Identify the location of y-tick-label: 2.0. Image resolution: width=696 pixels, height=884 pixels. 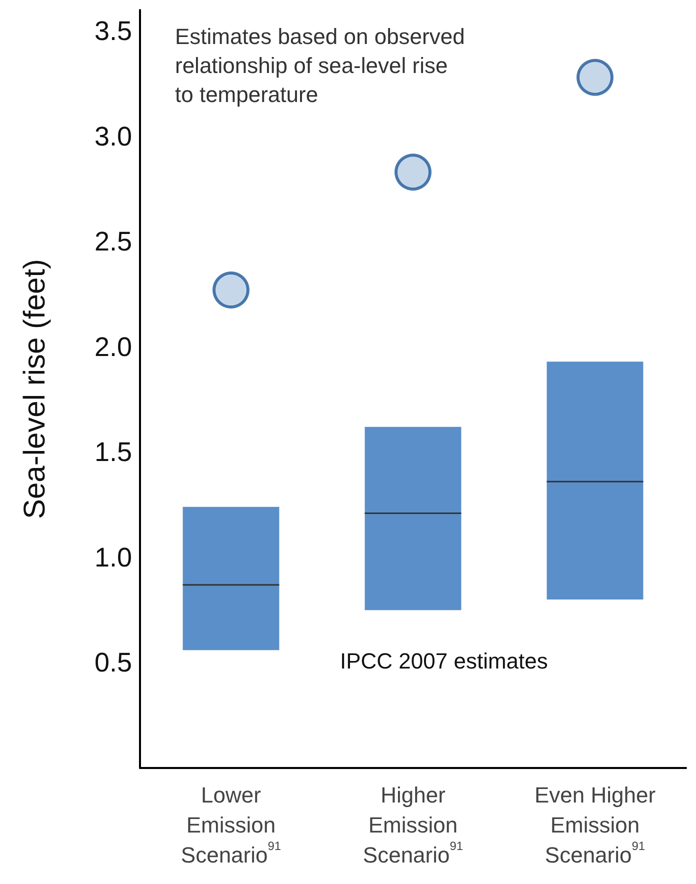
(113, 347).